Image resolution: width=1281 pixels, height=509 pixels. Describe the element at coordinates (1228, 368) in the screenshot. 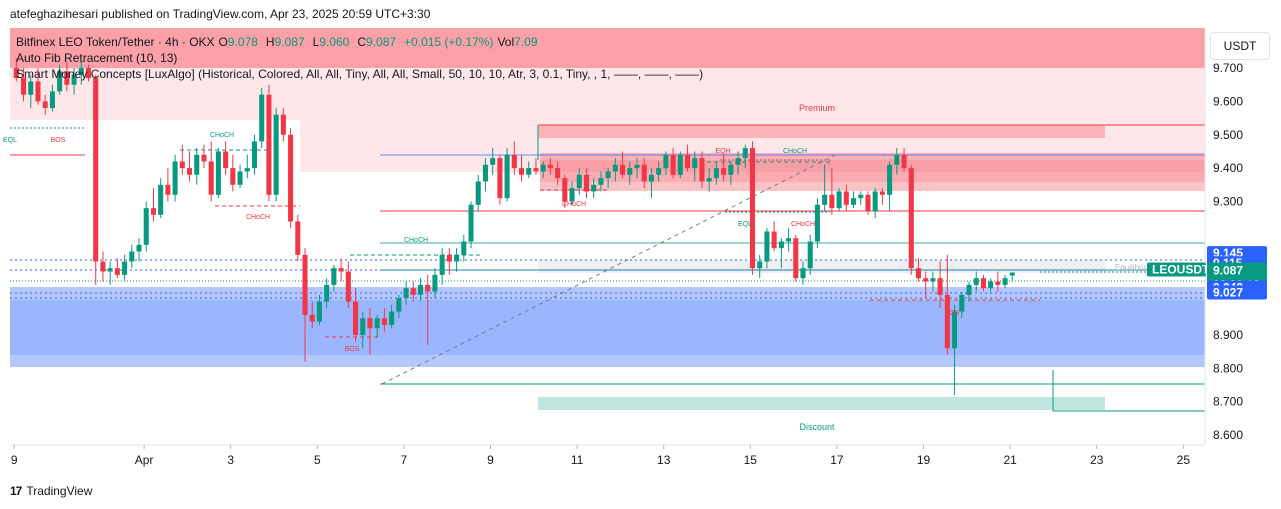

I see `y-tick-label: 8.800` at that location.